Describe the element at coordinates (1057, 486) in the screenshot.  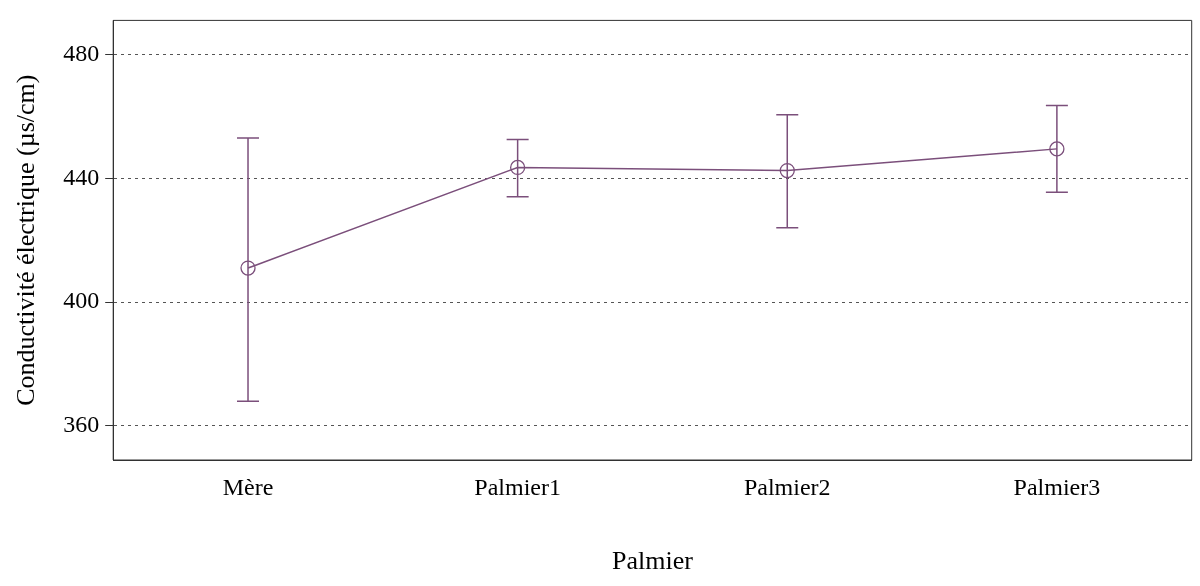
I see `x-tick-label: Palmier3` at that location.